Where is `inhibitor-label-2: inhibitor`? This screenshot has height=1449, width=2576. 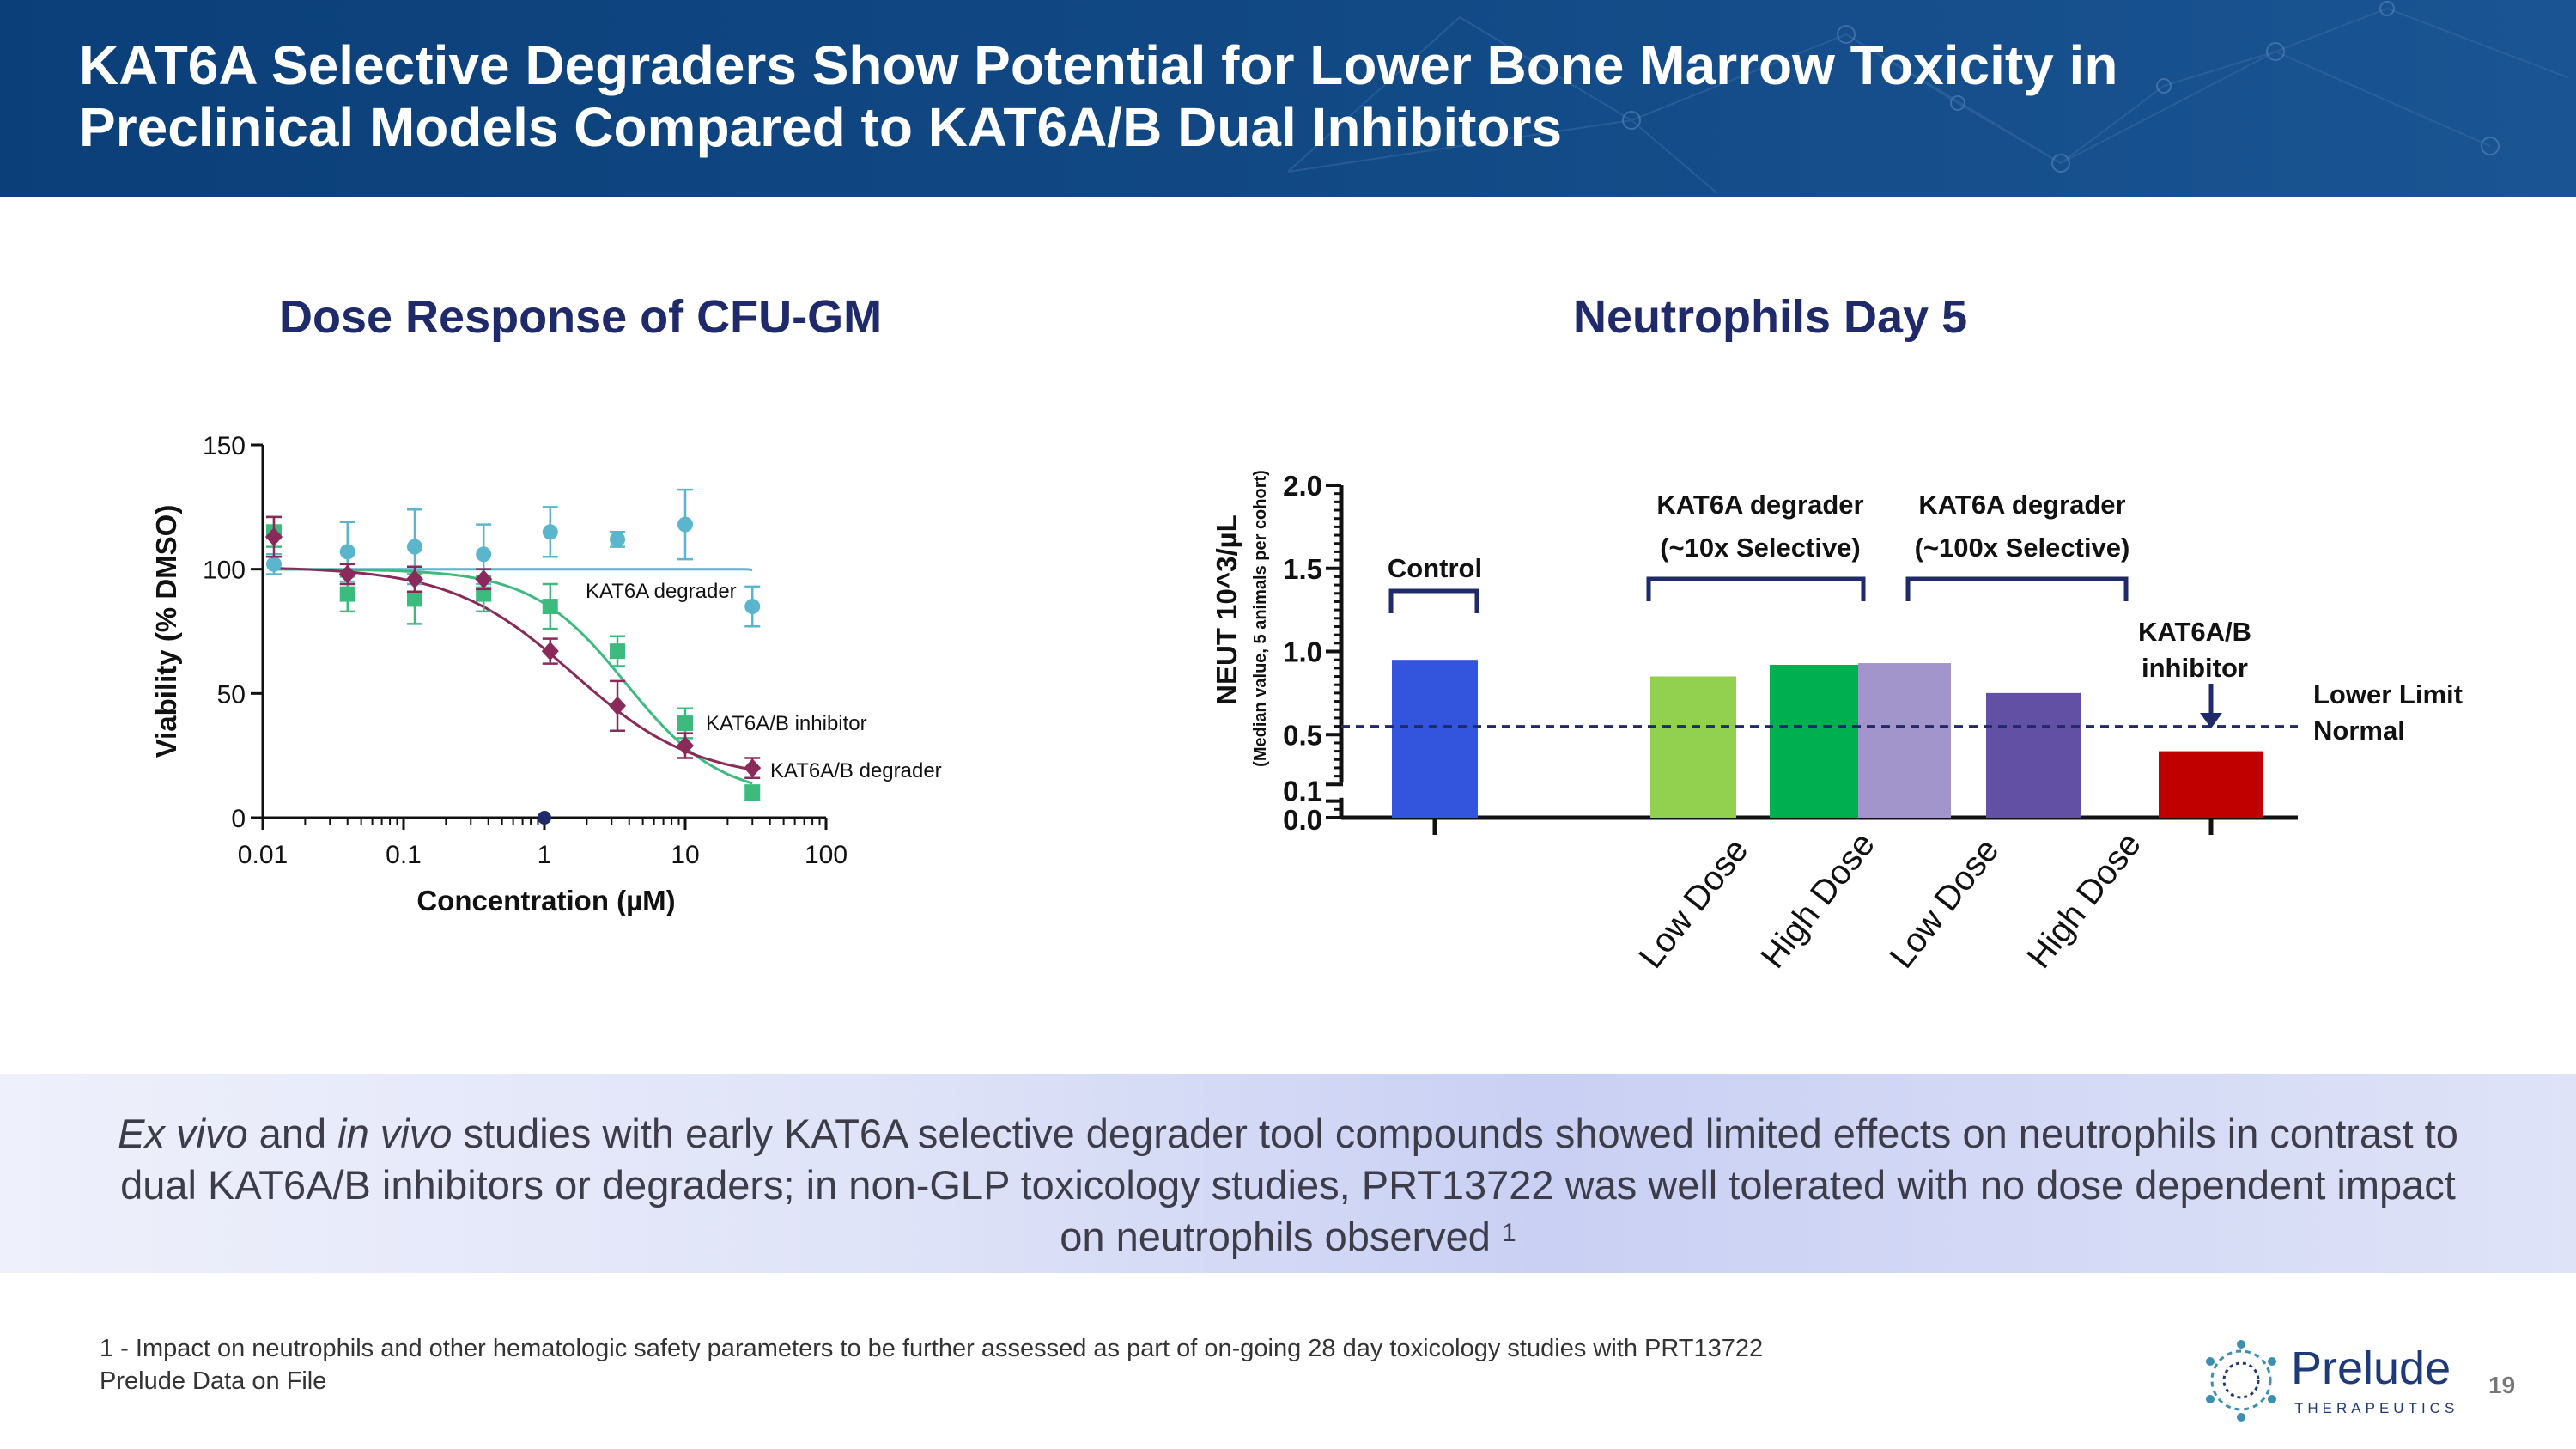 inhibitor-label-2: inhibitor is located at coordinates (2195, 668).